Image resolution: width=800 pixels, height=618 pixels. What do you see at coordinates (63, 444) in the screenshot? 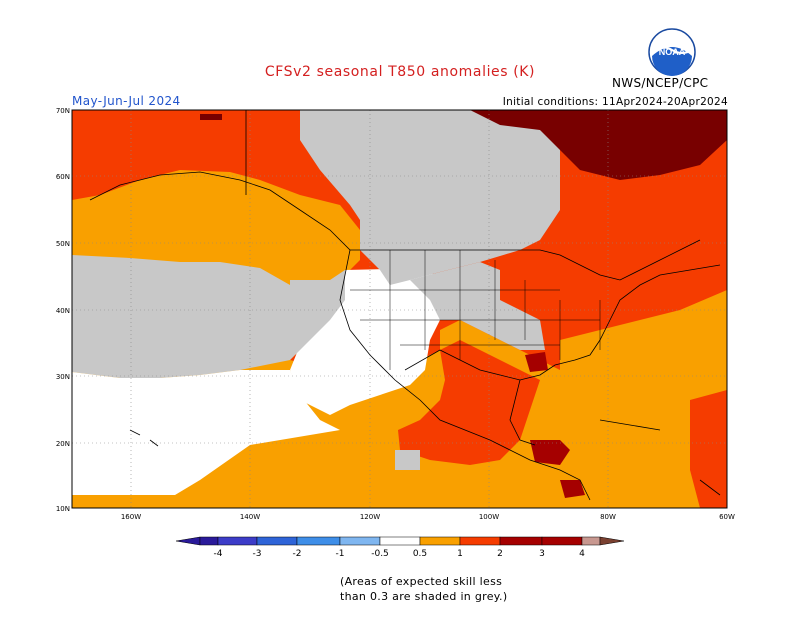
I see `lat-label: 20N` at bounding box center [63, 444].